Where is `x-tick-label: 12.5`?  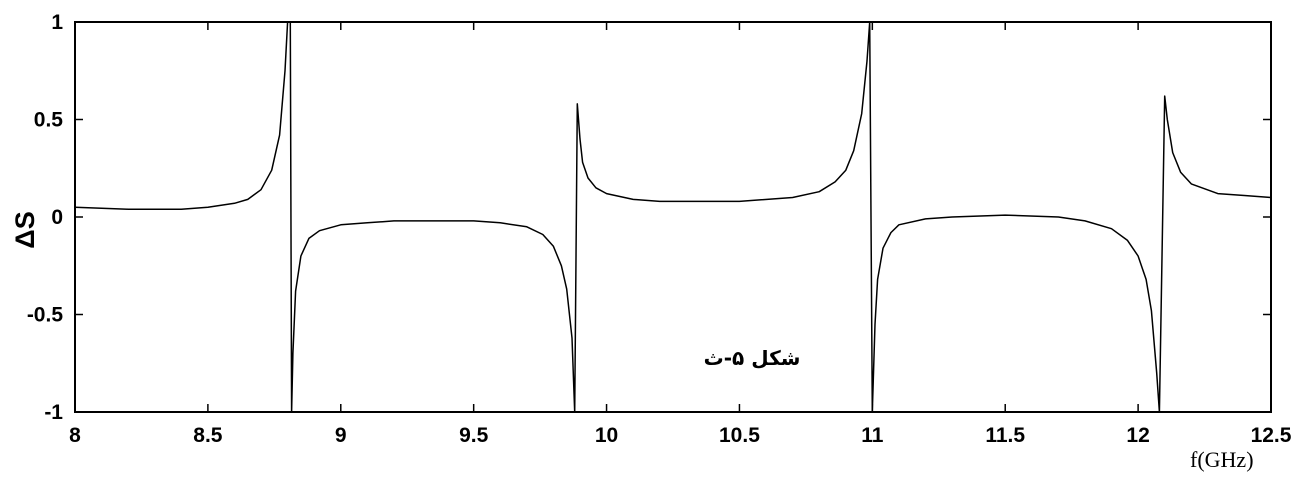
x-tick-label: 12.5 is located at coordinates (1271, 435).